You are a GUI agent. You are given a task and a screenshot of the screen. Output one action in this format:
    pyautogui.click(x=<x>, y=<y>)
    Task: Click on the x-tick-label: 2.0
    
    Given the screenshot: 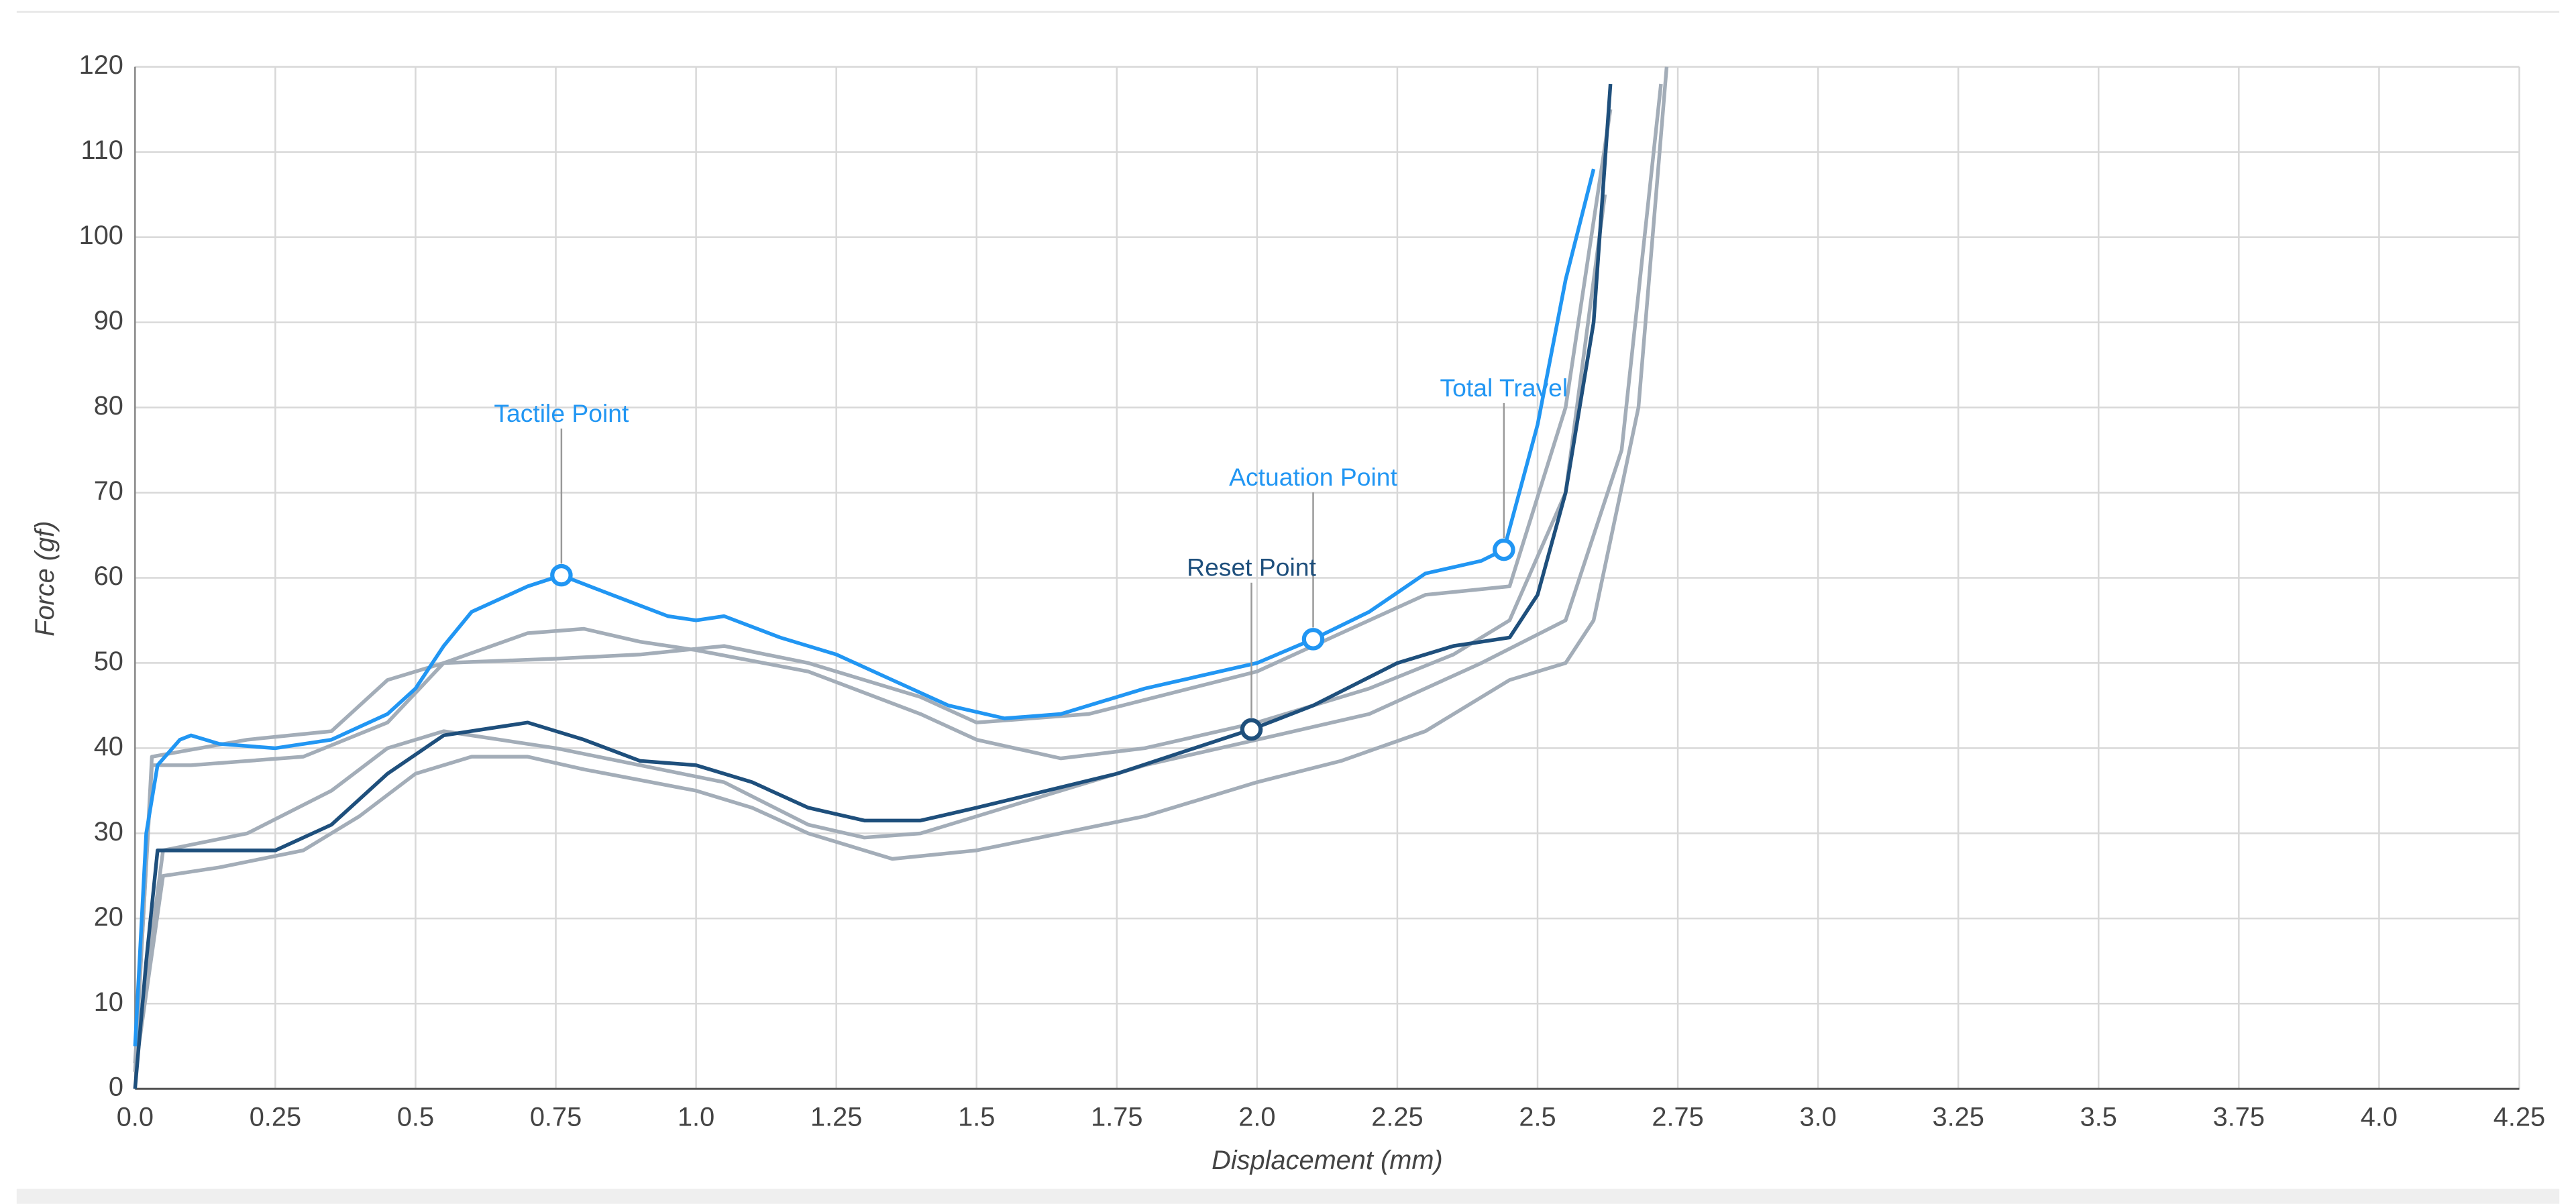 What is the action you would take?
    pyautogui.click(x=1256, y=1117)
    